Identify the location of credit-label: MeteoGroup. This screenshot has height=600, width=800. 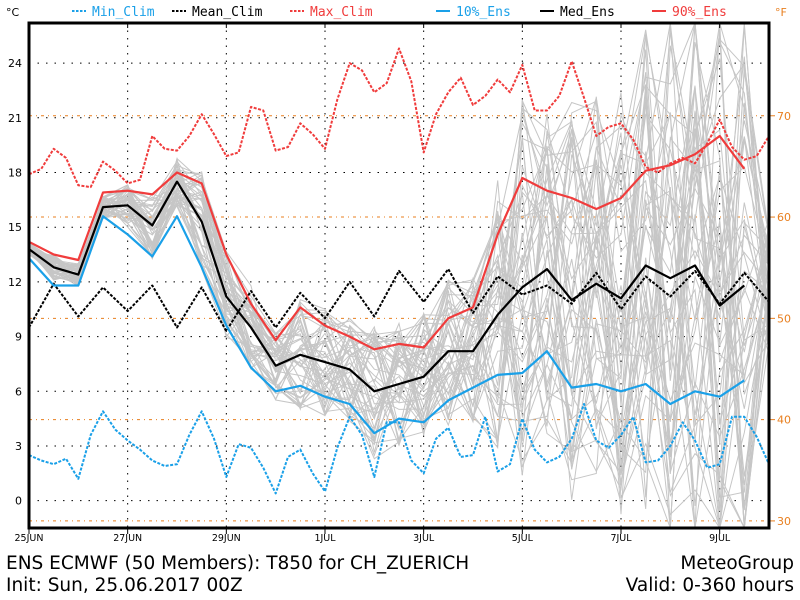
(737, 563).